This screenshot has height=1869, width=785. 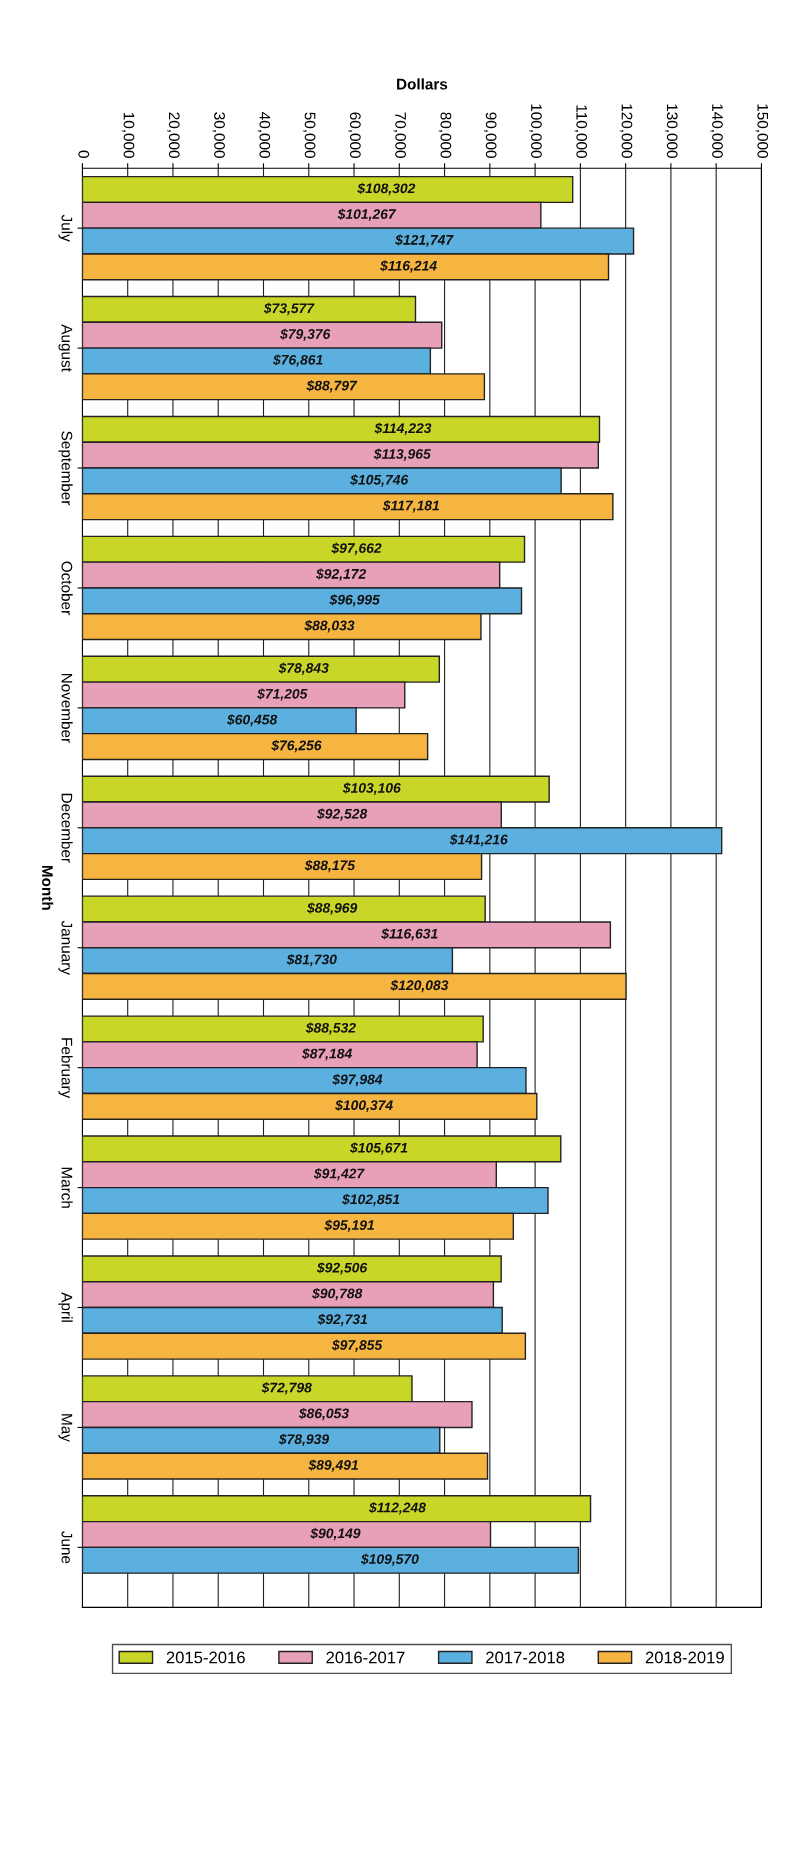 What do you see at coordinates (289, 309) in the screenshot?
I see `data-label: $73,577` at bounding box center [289, 309].